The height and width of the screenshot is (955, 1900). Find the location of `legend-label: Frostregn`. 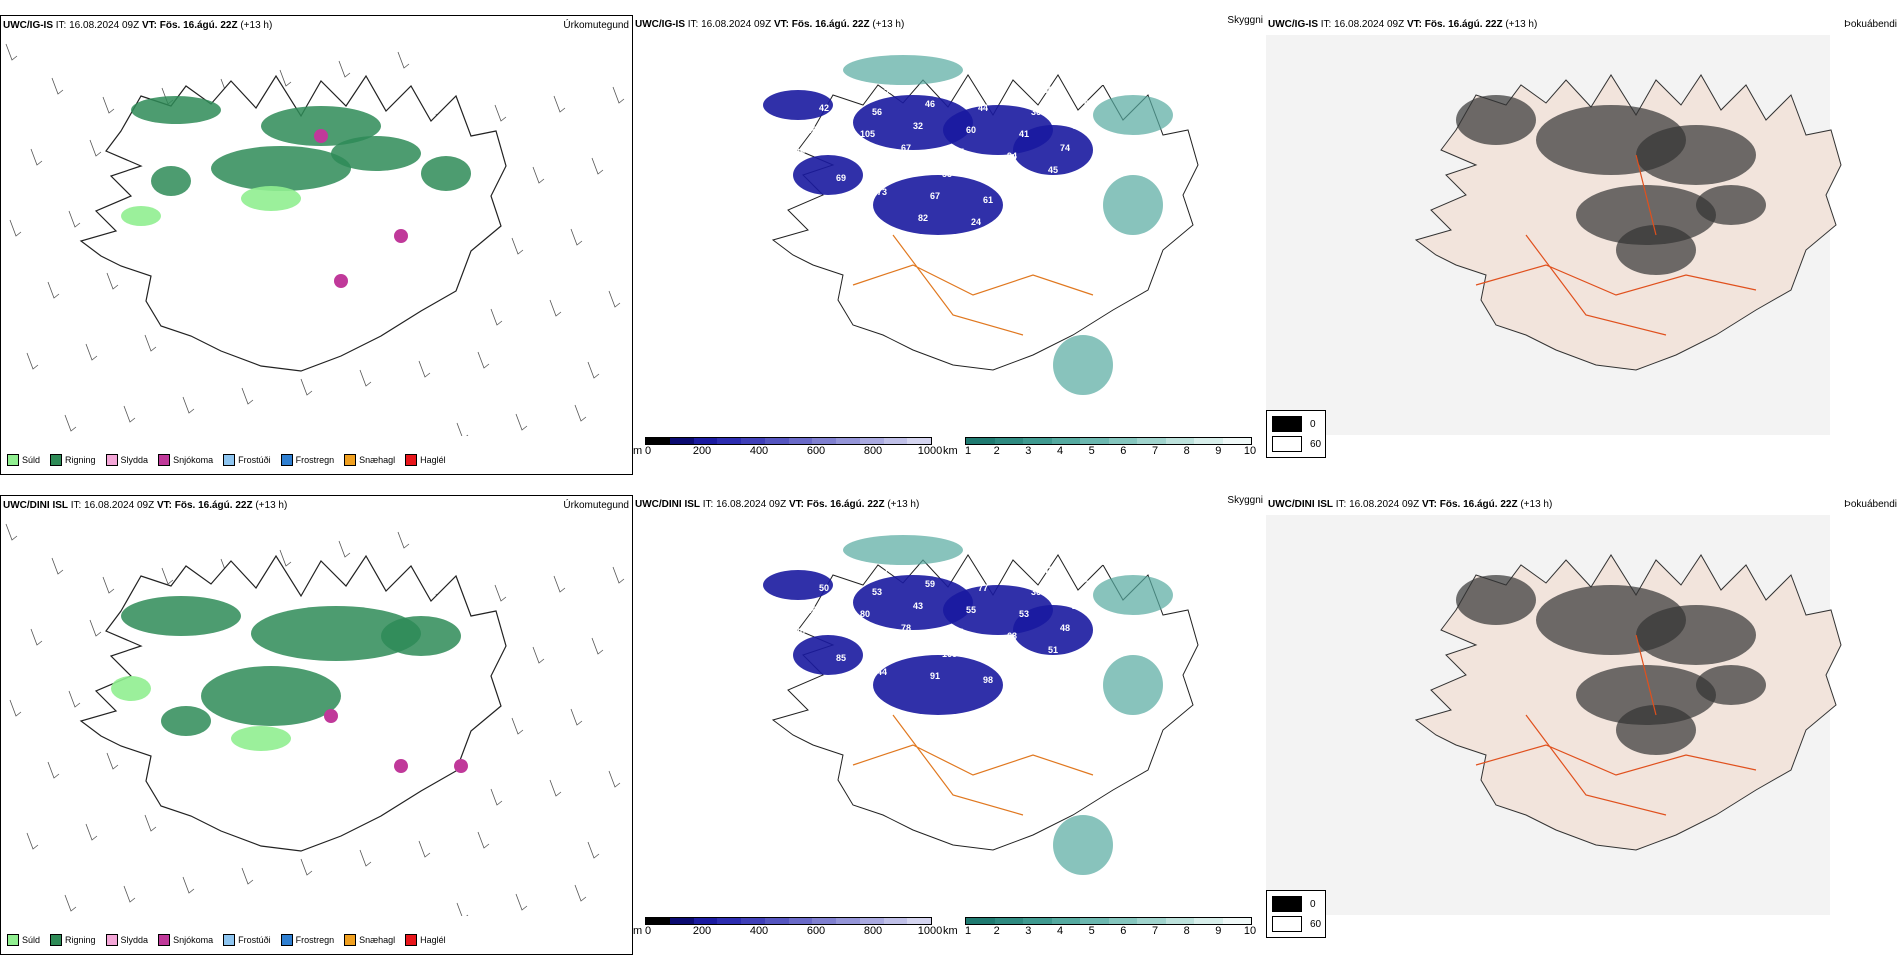

legend-label: Frostregn is located at coordinates (315, 460).